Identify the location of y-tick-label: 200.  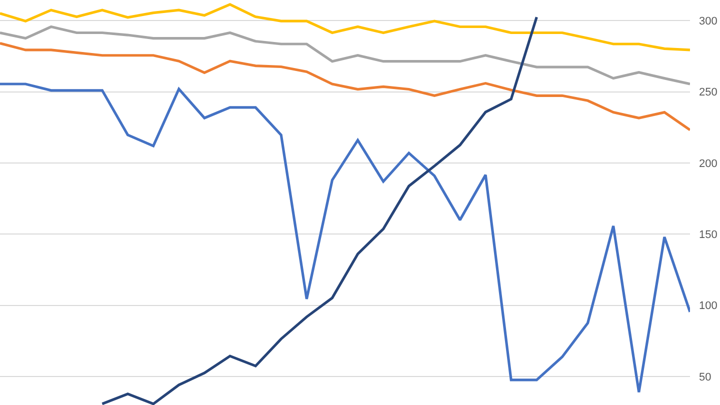
(708, 164).